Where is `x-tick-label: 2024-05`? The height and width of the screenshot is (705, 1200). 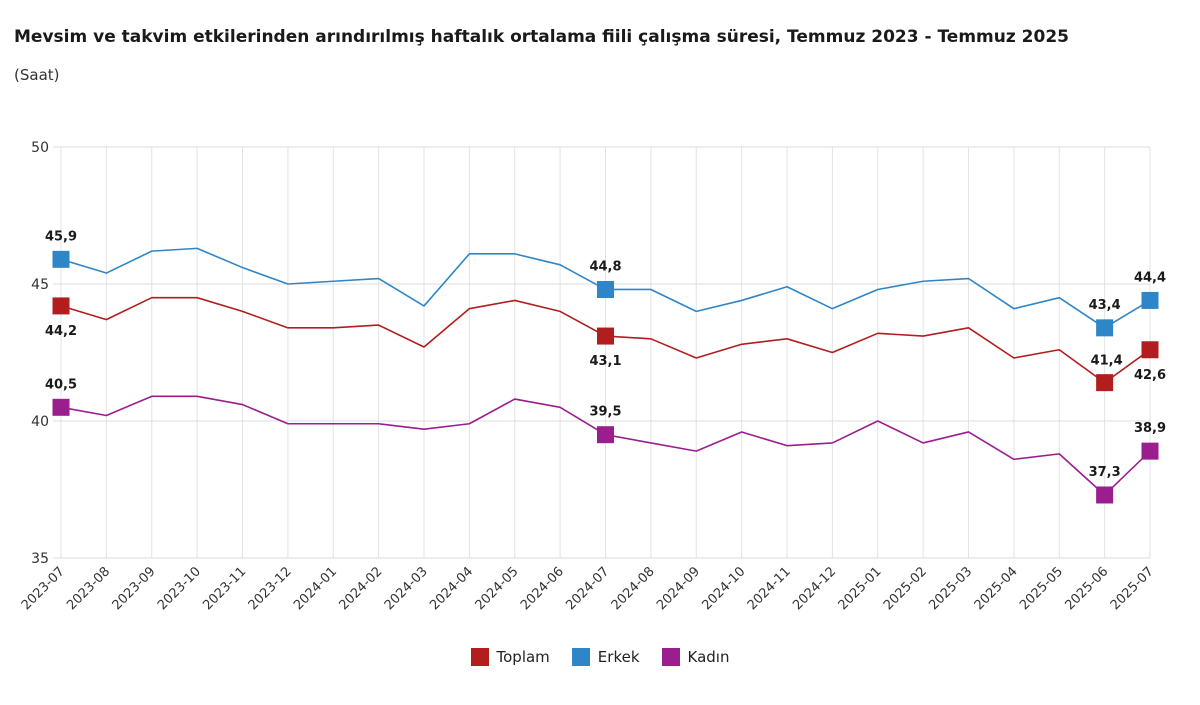
x-tick-label: 2024-05 is located at coordinates (497, 588).